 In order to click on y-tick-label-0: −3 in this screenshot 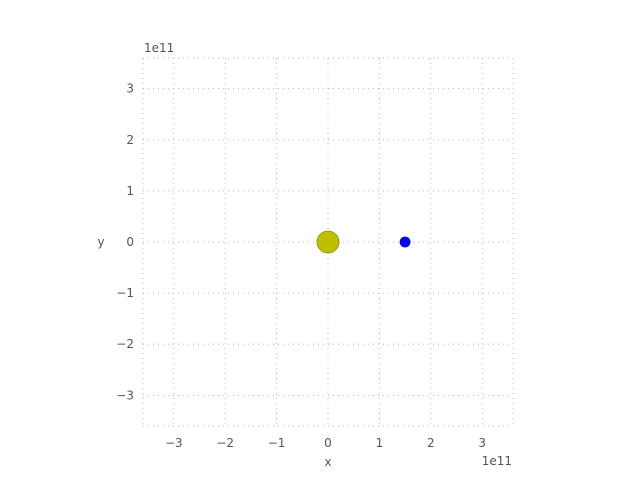, I will do `click(125, 395)`.